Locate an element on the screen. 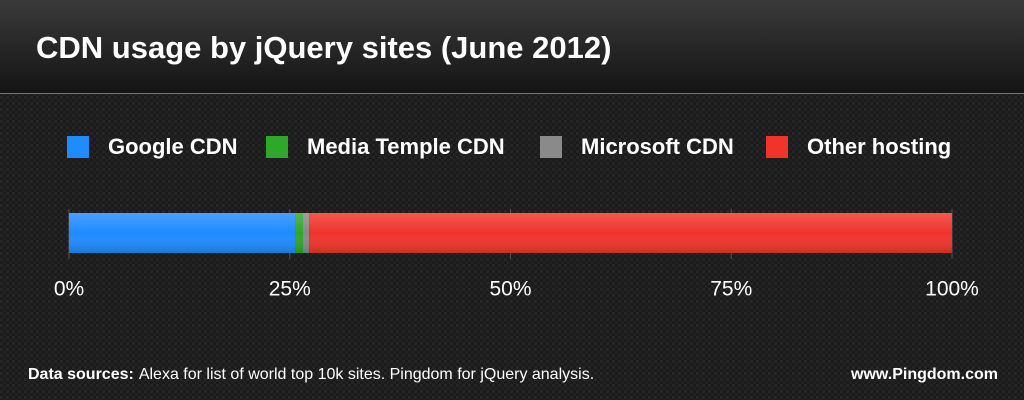 This screenshot has width=1024, height=400. x-tick-label: 100% is located at coordinates (952, 289).